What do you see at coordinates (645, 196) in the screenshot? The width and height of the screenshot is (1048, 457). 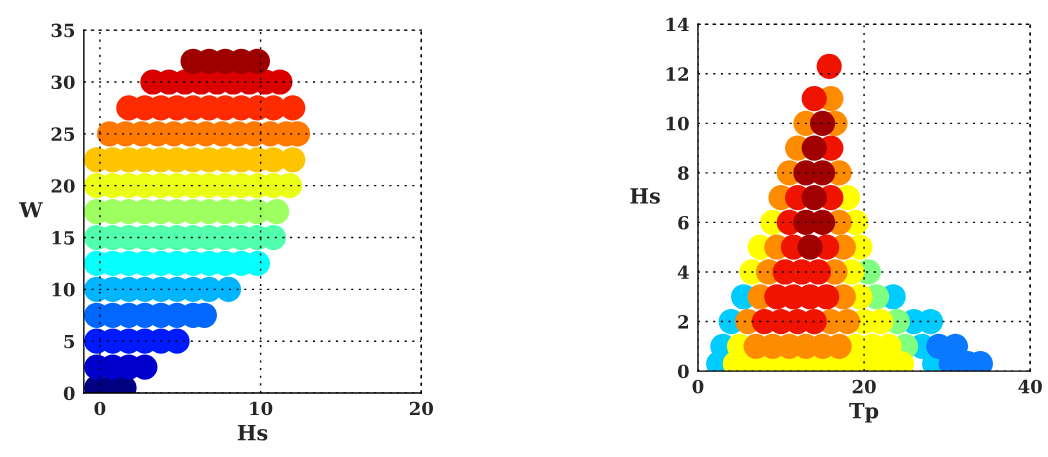 I see `y-axis-title: Hs` at bounding box center [645, 196].